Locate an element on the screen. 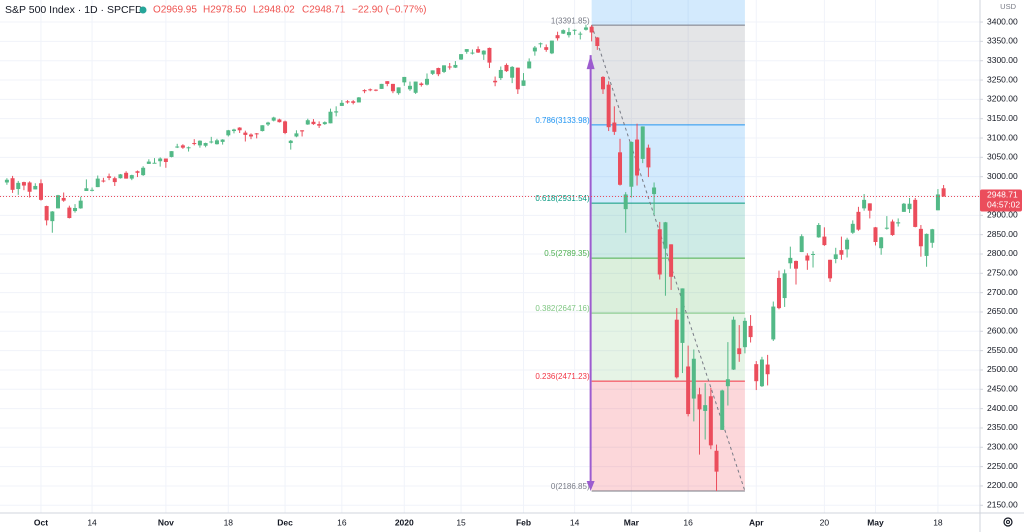 The width and height of the screenshot is (1024, 532). ohlc-legend: −22.90 (−0.77%) is located at coordinates (389, 10).